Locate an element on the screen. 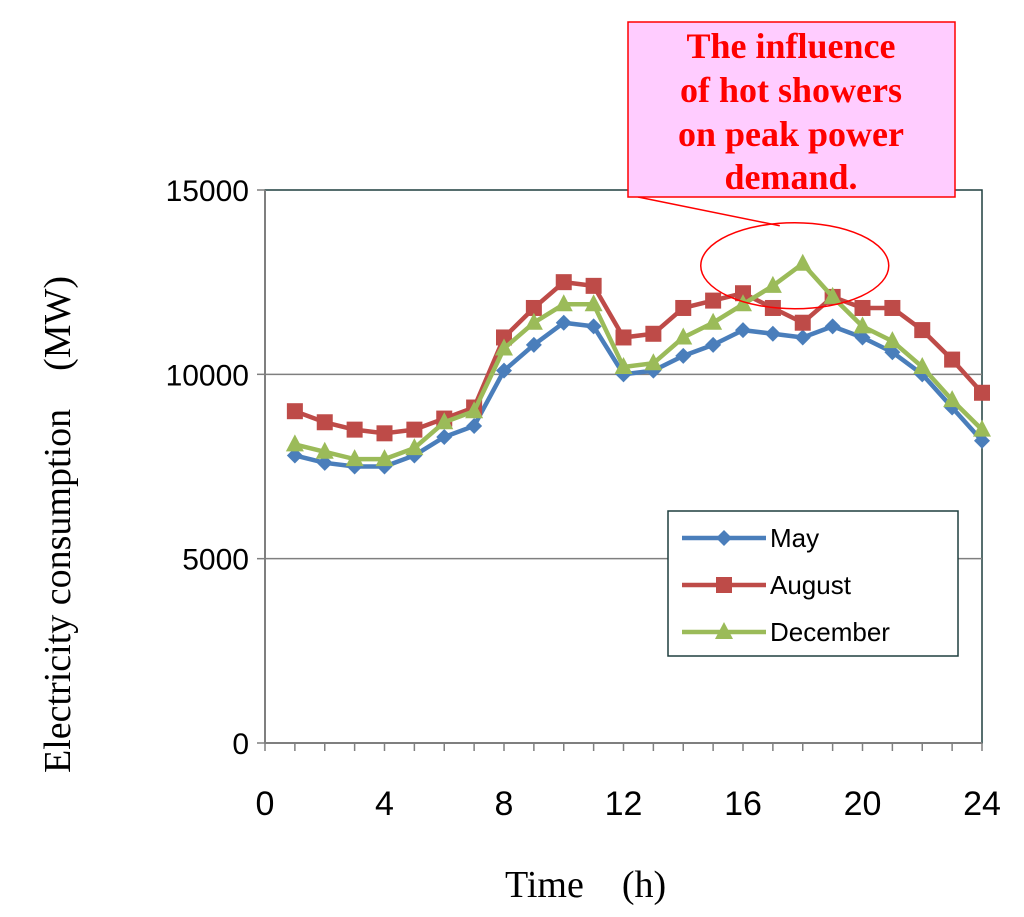 The image size is (1024, 917). y-tick-label: 5000 is located at coordinates (215, 560).